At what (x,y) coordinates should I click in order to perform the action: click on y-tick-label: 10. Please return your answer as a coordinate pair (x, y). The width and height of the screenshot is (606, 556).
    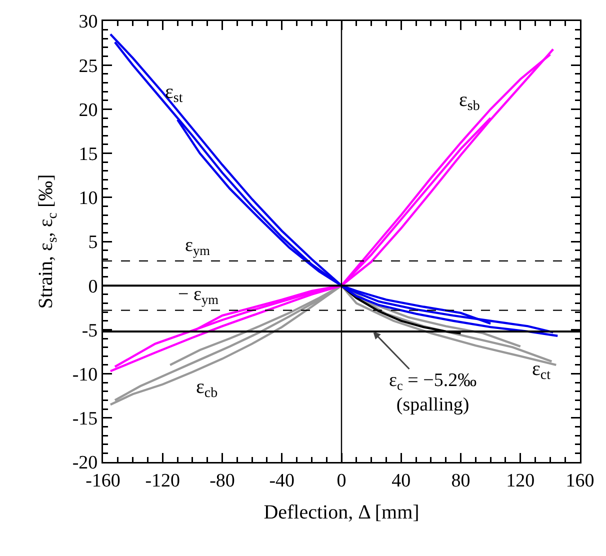
    Looking at the image, I should click on (88, 199).